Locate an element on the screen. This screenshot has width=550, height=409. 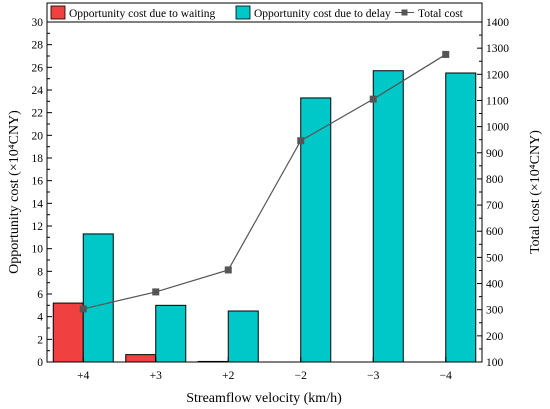
left-tick-label-13: 26 is located at coordinates (38, 68).